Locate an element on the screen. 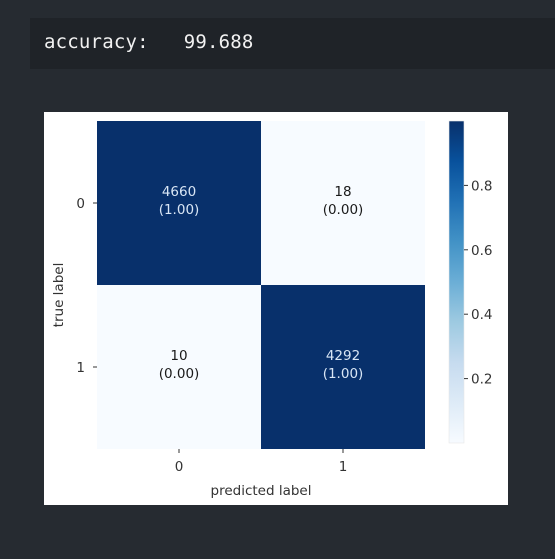 The height and width of the screenshot is (559, 555). colorbar-tick-label-3: 0.8 is located at coordinates (481, 186).